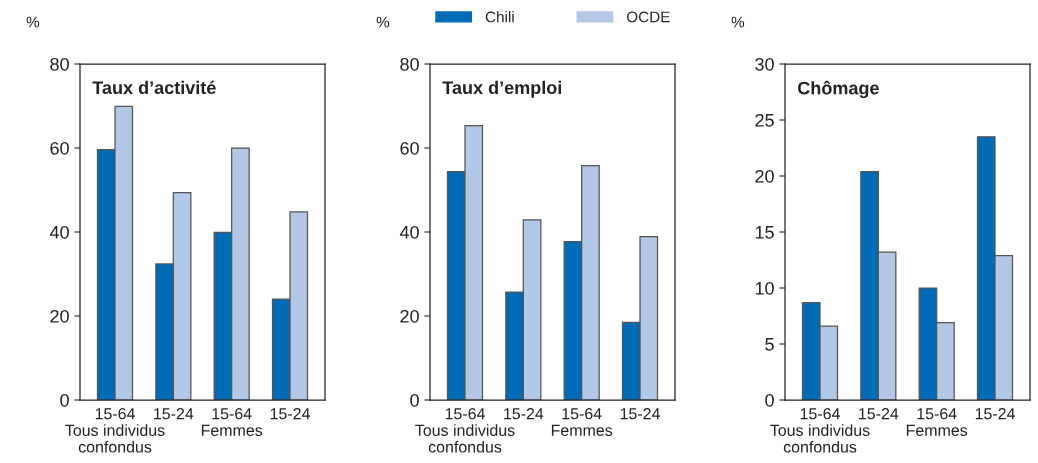 The width and height of the screenshot is (1038, 463). What do you see at coordinates (764, 288) in the screenshot?
I see `y-tick-label: 10` at bounding box center [764, 288].